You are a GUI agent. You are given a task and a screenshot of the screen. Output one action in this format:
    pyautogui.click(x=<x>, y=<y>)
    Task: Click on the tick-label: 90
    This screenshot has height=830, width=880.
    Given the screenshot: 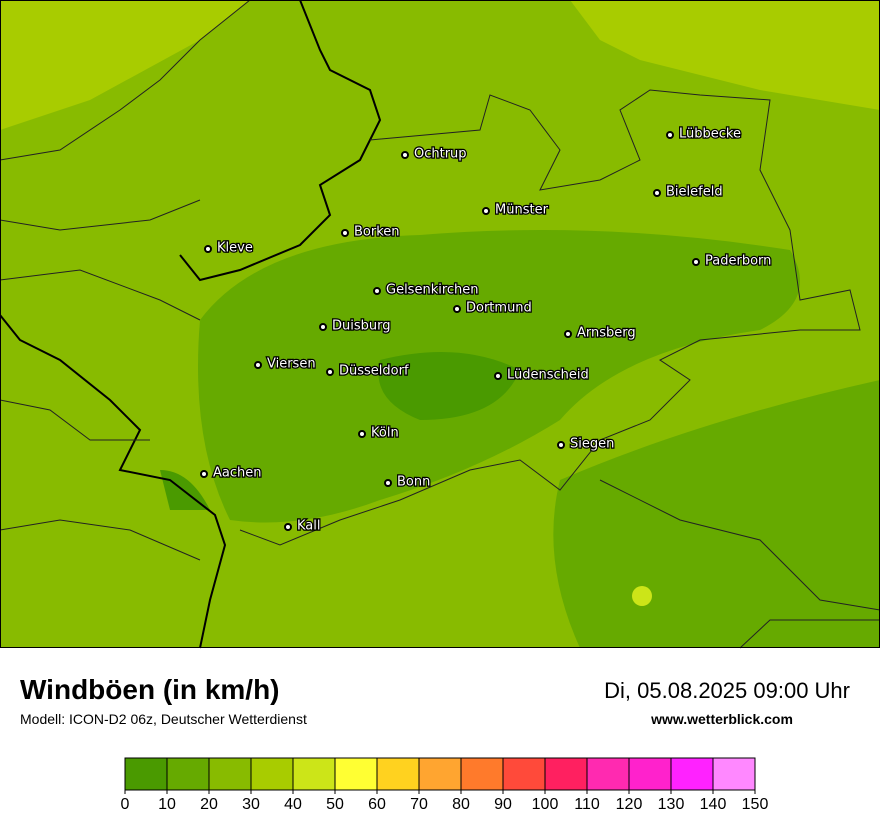 What is the action you would take?
    pyautogui.click(x=503, y=804)
    